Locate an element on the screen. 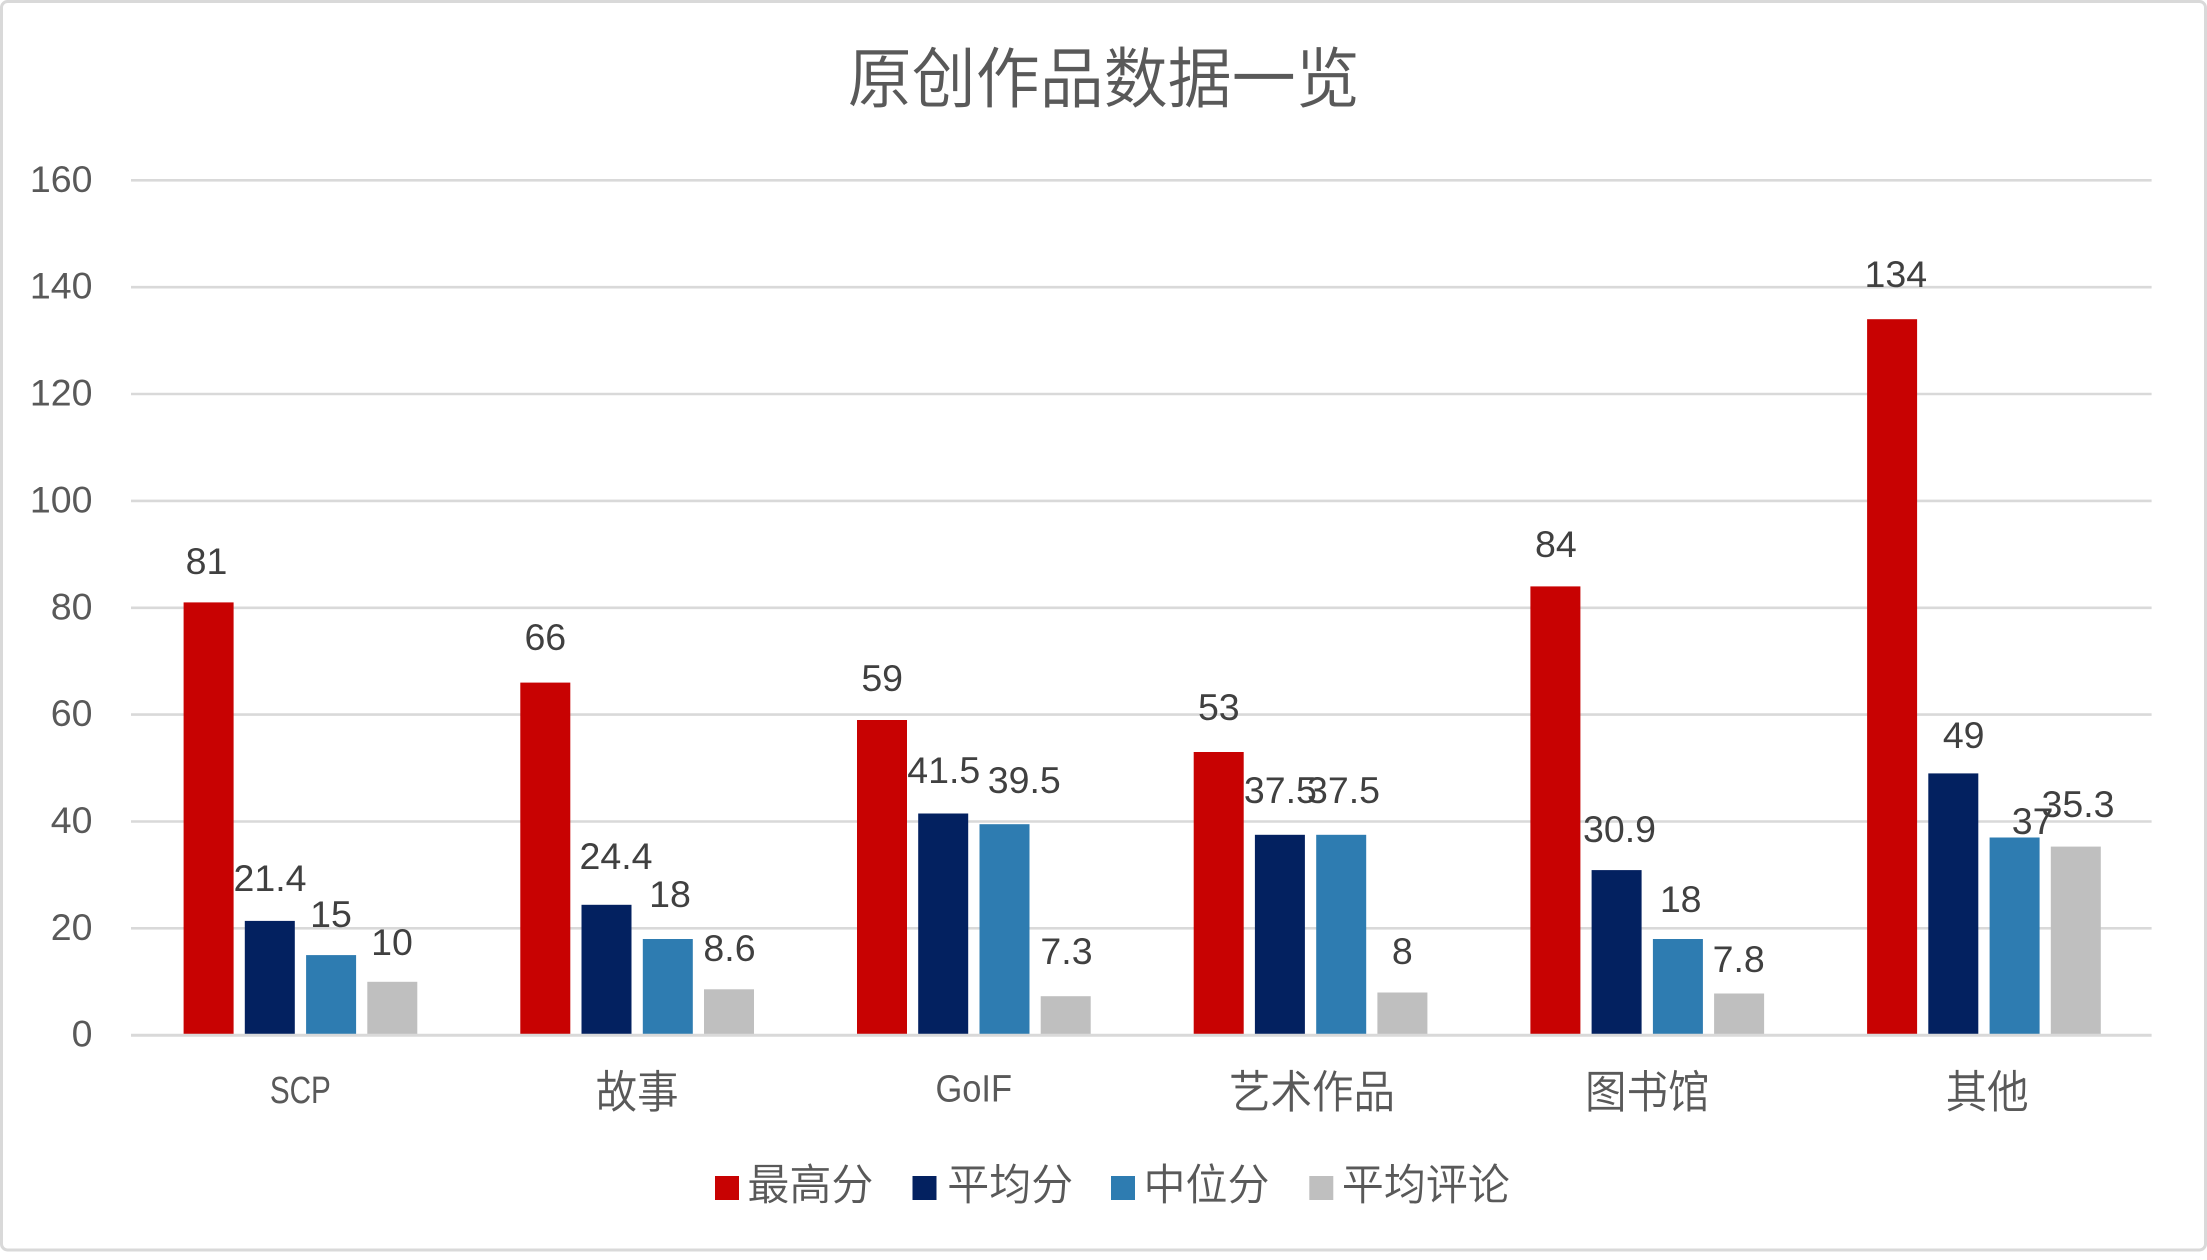  svg-text: 37 is located at coordinates (2033, 821).